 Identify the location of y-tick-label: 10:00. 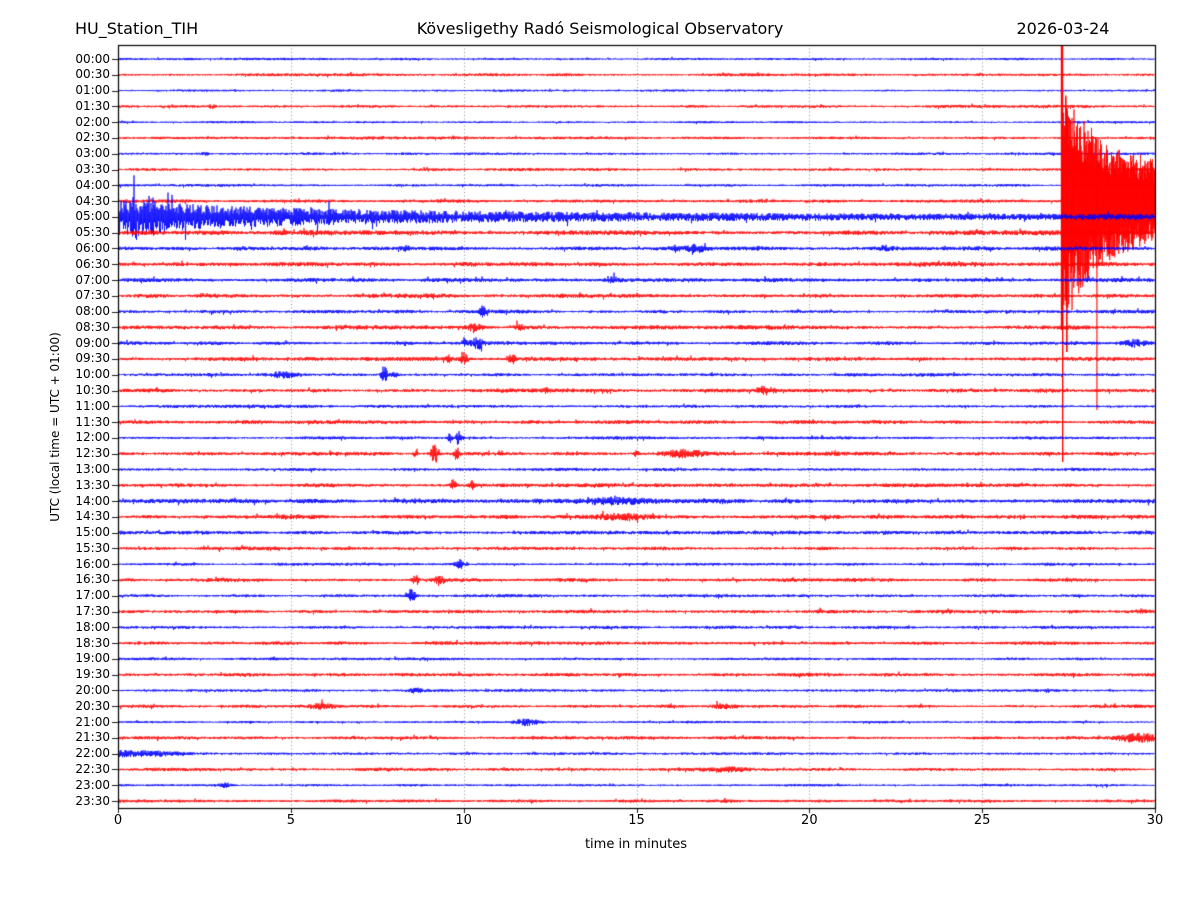
(92, 374).